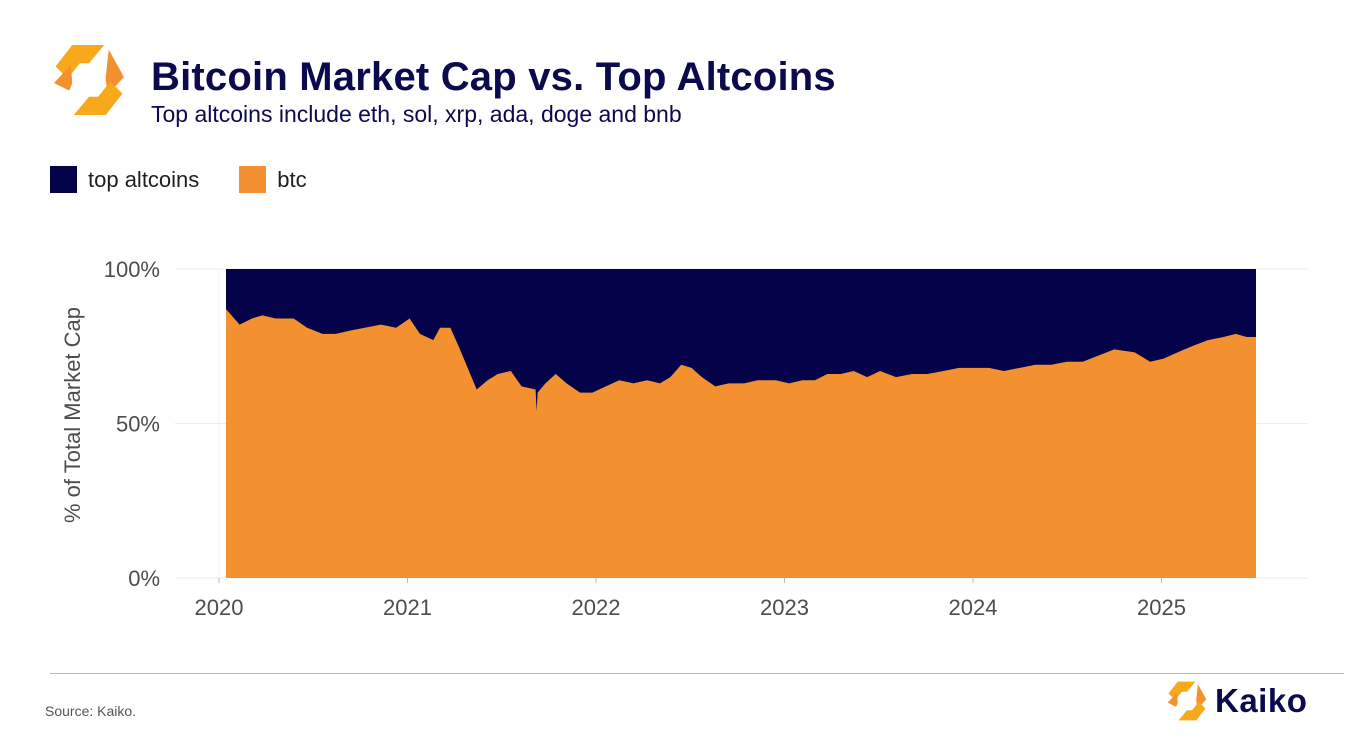 The height and width of the screenshot is (750, 1352). What do you see at coordinates (407, 607) in the screenshot?
I see `x-tick-label: 2021` at bounding box center [407, 607].